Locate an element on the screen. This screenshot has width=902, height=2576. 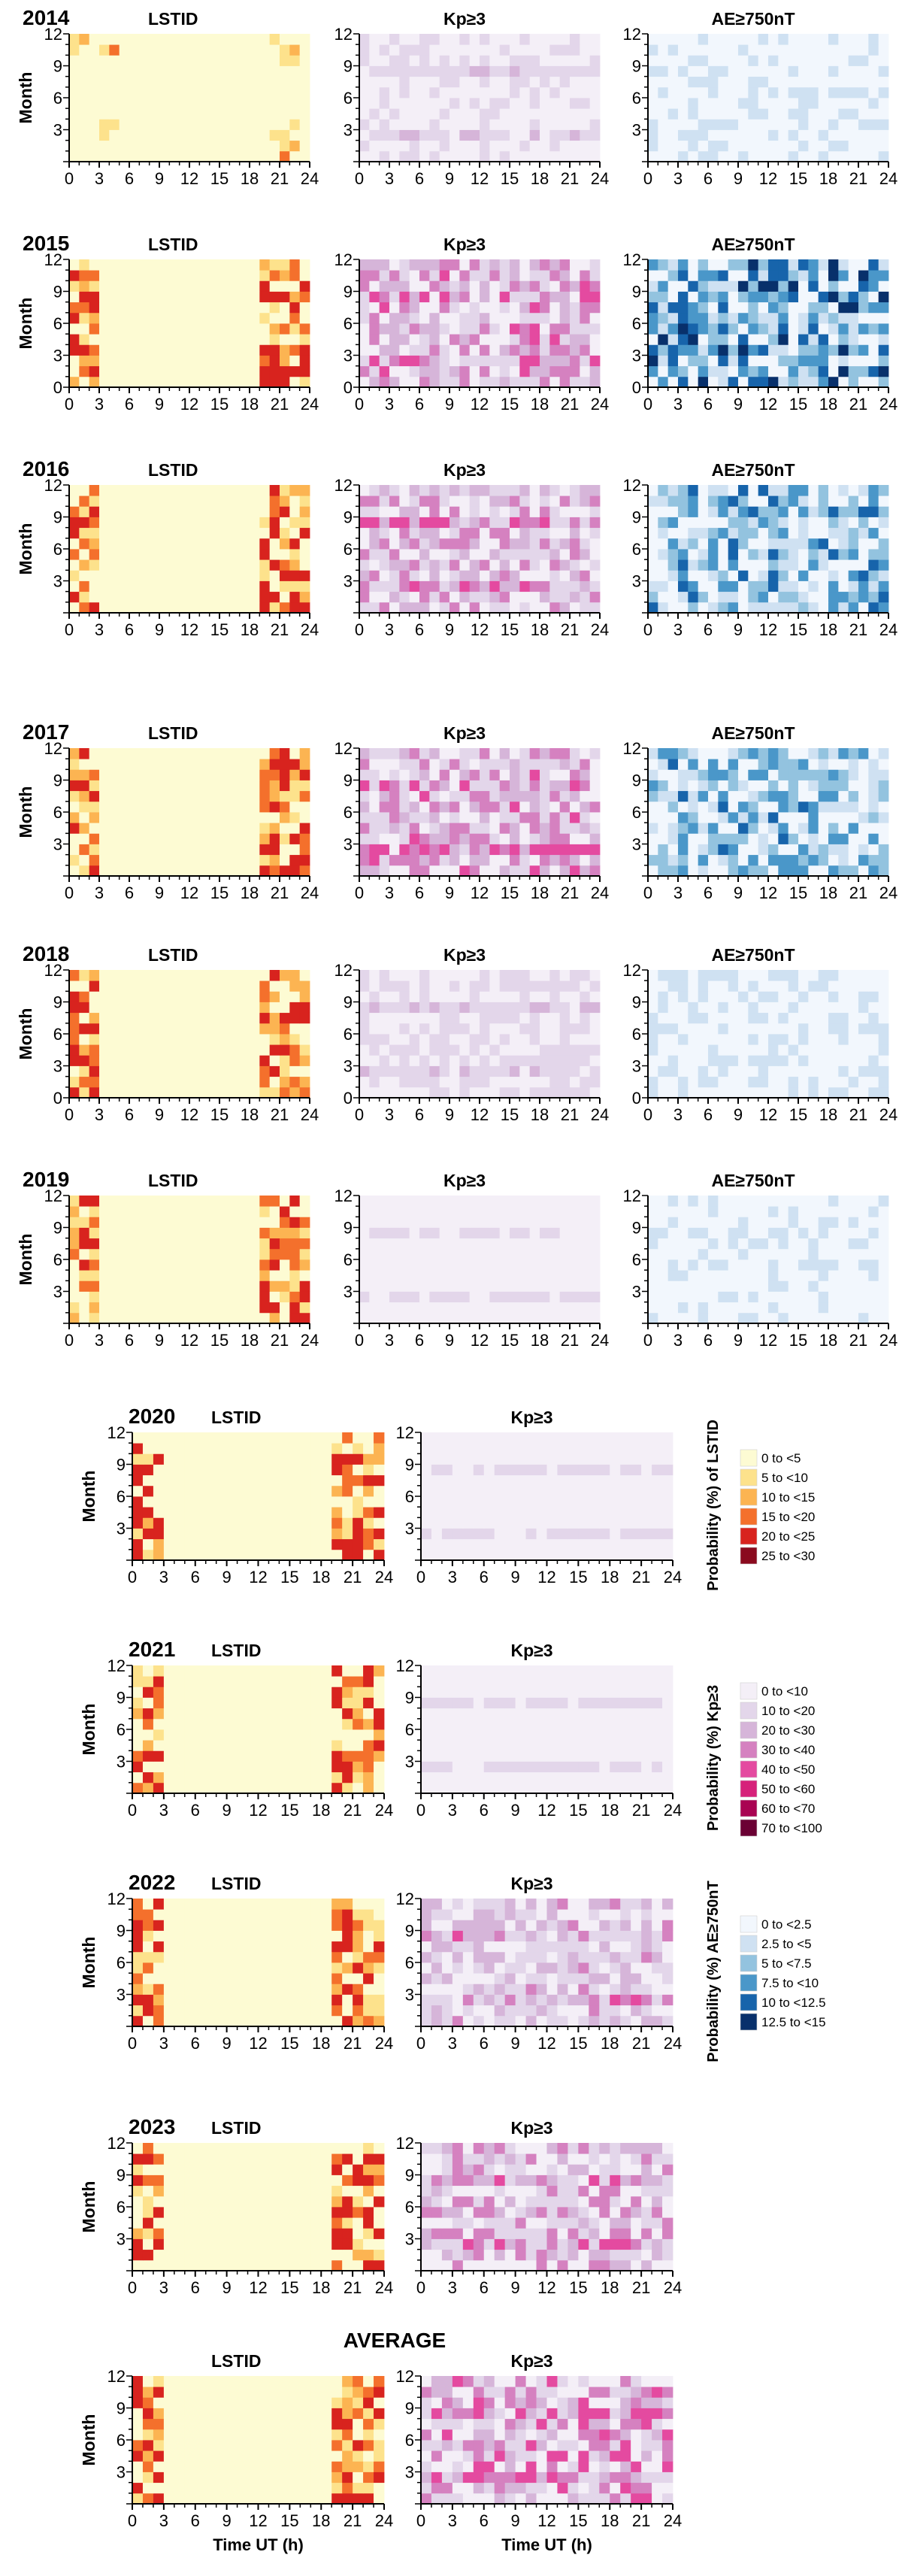
x-tick-label: 9 is located at coordinates (159, 178).